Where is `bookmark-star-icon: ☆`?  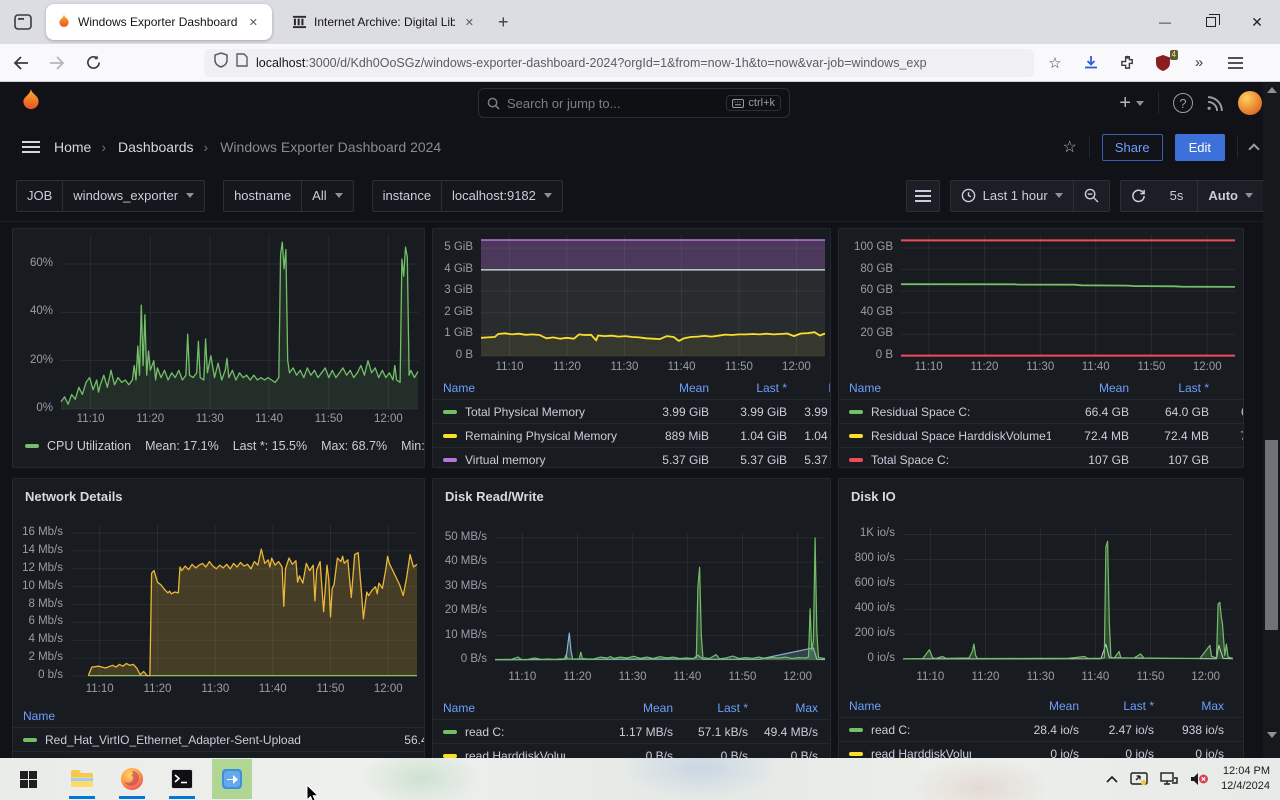
bookmark-star-icon: ☆ is located at coordinates (1055, 63).